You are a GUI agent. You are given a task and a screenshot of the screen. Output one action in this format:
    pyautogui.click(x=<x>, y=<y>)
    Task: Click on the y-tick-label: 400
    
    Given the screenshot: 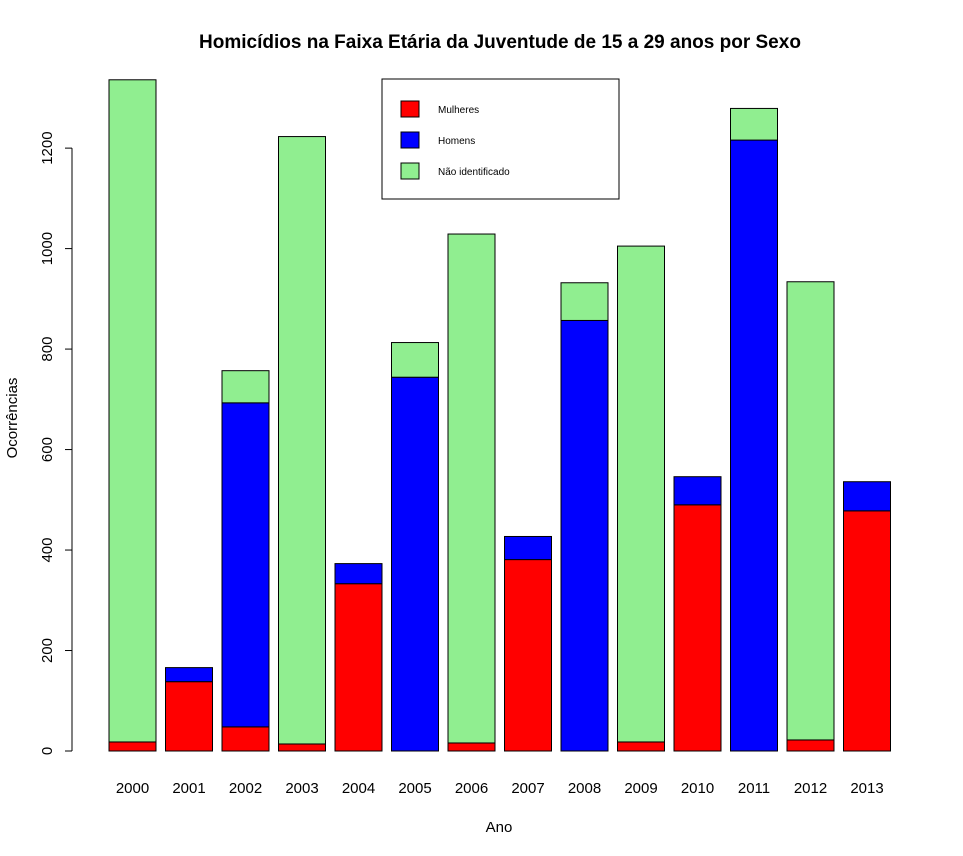 What is the action you would take?
    pyautogui.click(x=47, y=550)
    